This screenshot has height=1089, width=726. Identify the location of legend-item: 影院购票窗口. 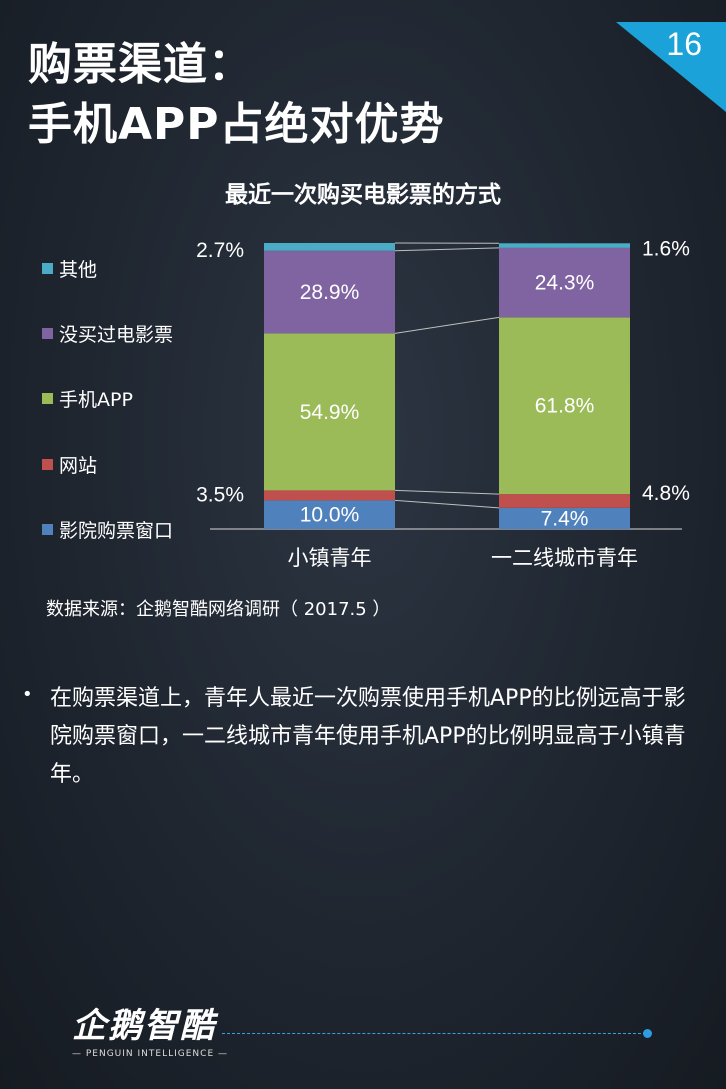
(107, 529).